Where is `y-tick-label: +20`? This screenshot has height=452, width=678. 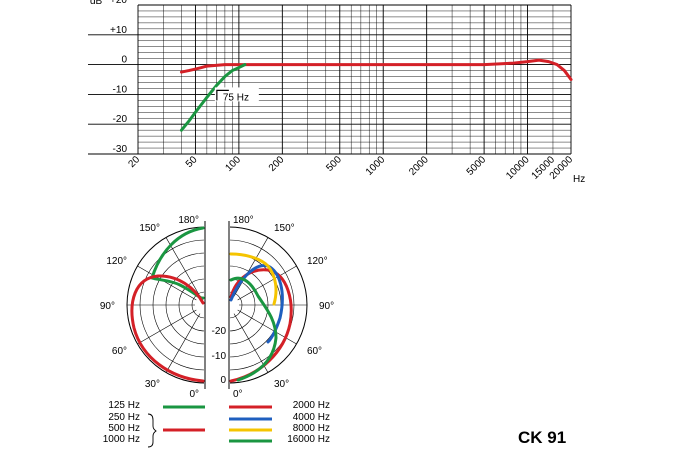 y-tick-label: +20 is located at coordinates (118, 3).